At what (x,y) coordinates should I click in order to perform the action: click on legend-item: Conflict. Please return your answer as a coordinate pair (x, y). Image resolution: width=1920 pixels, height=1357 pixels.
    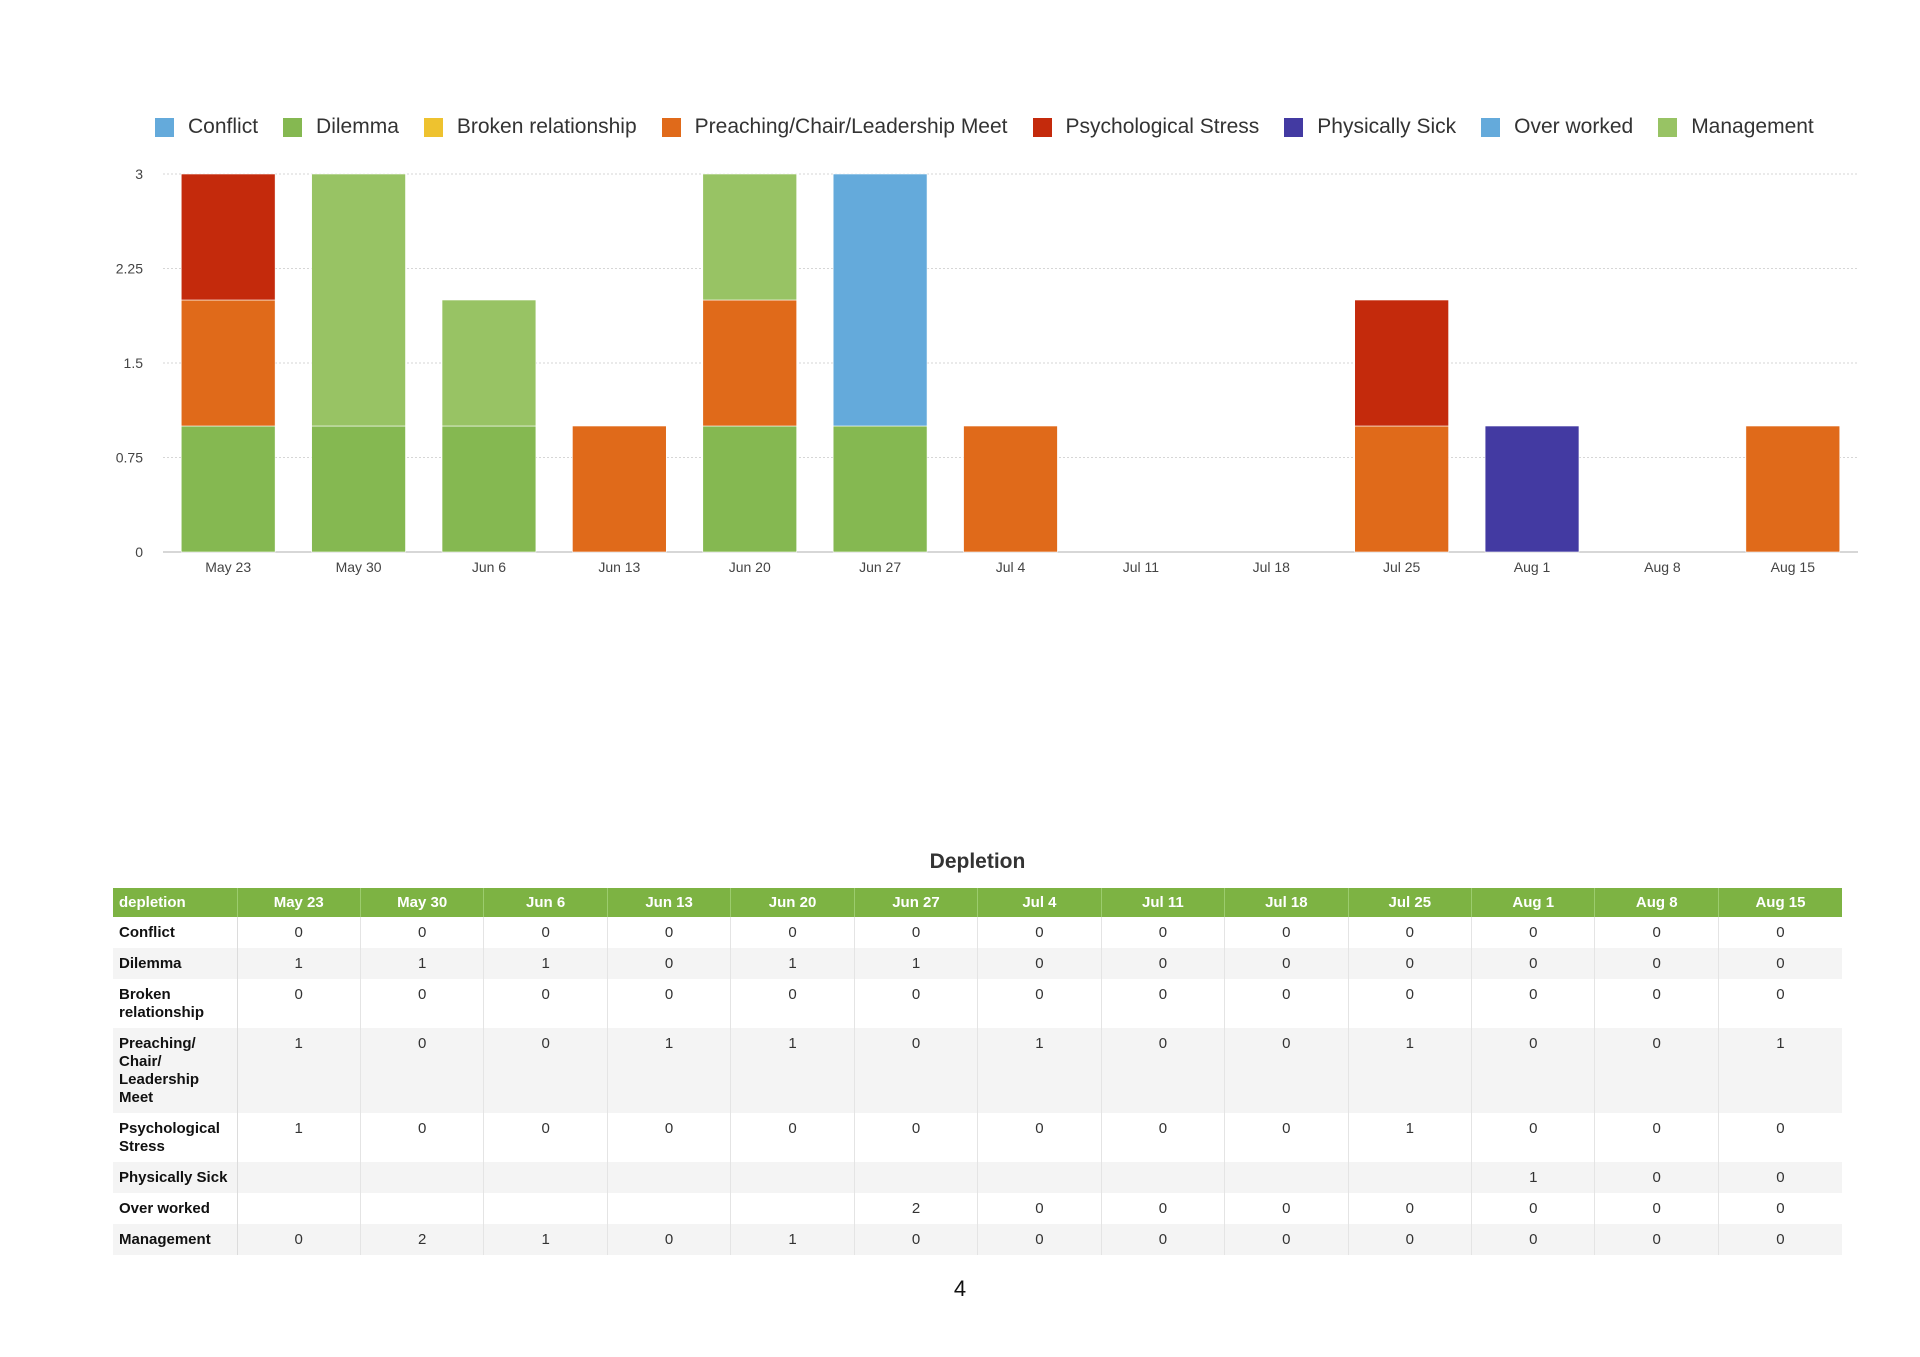
    Looking at the image, I should click on (206, 127).